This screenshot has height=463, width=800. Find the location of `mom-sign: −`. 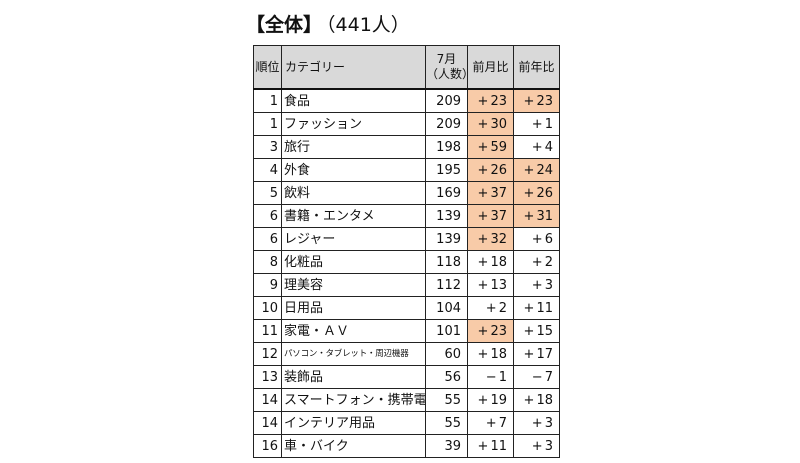

mom-sign: − is located at coordinates (491, 377).